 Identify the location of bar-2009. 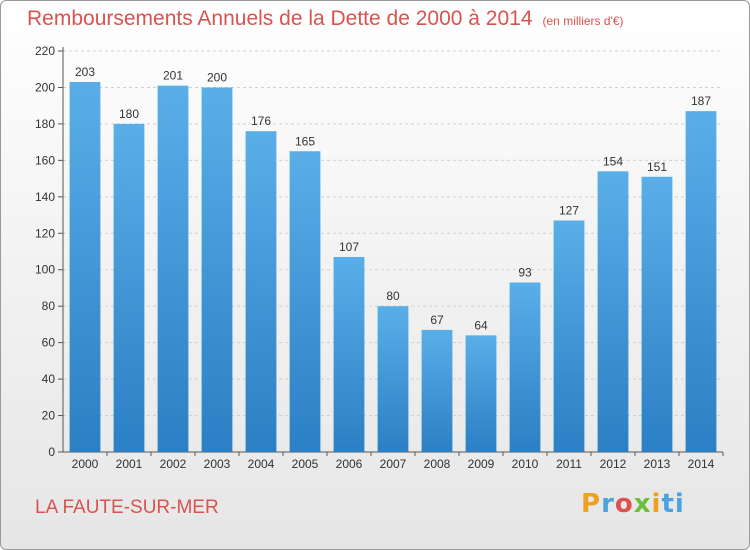
(481, 393).